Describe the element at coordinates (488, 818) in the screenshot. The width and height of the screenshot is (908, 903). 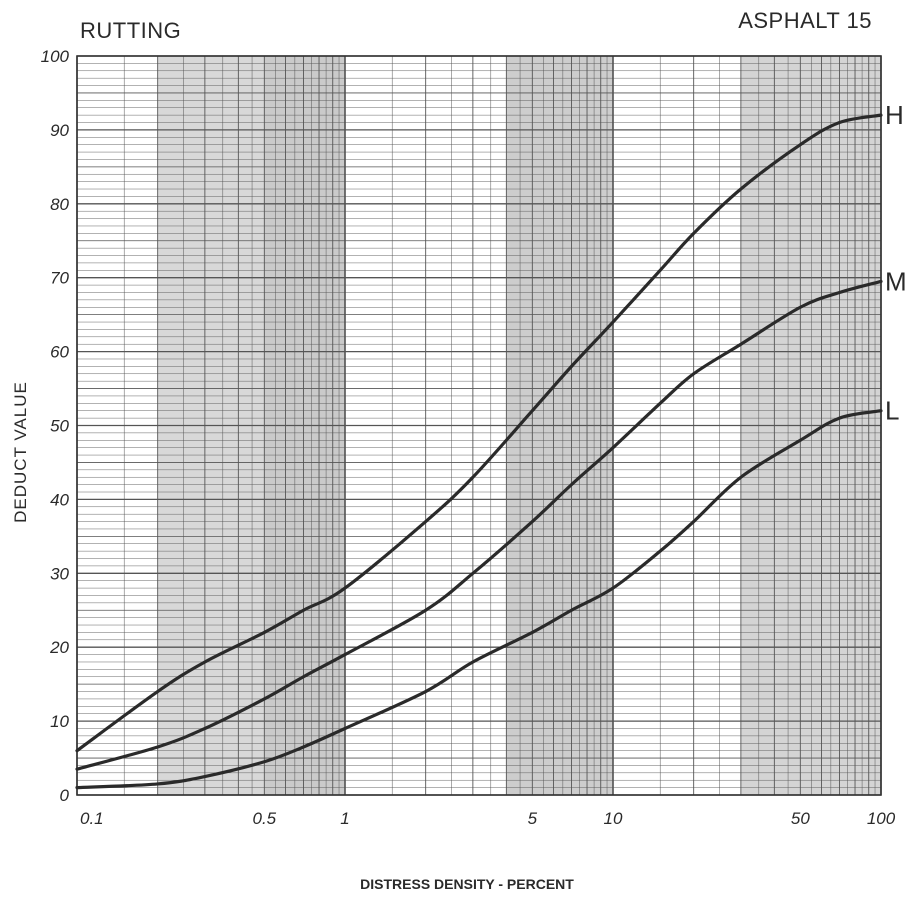
I see `x-tick-labels: 0.1 0.5 1 5 10 50 100` at that location.